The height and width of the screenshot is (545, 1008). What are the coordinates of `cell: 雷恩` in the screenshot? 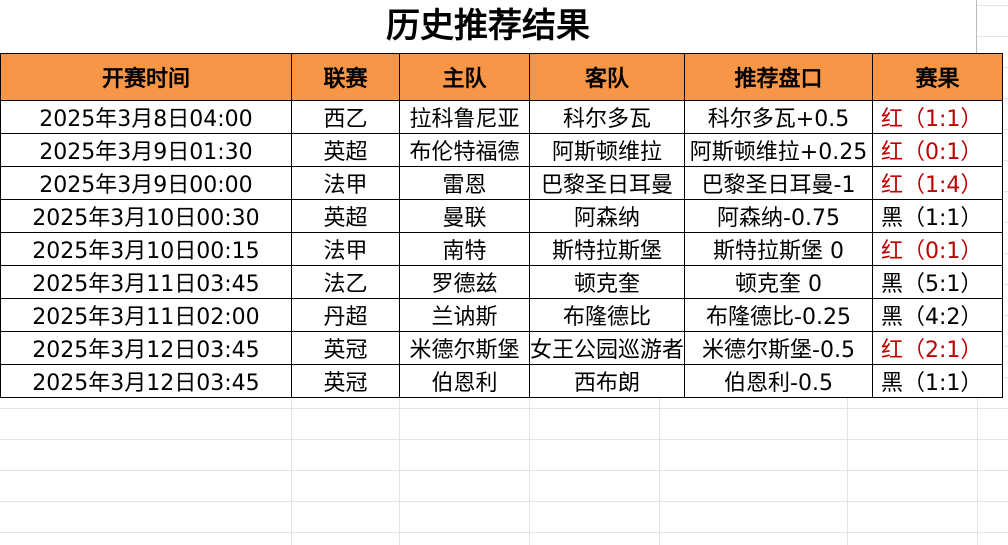 It's located at (464, 183).